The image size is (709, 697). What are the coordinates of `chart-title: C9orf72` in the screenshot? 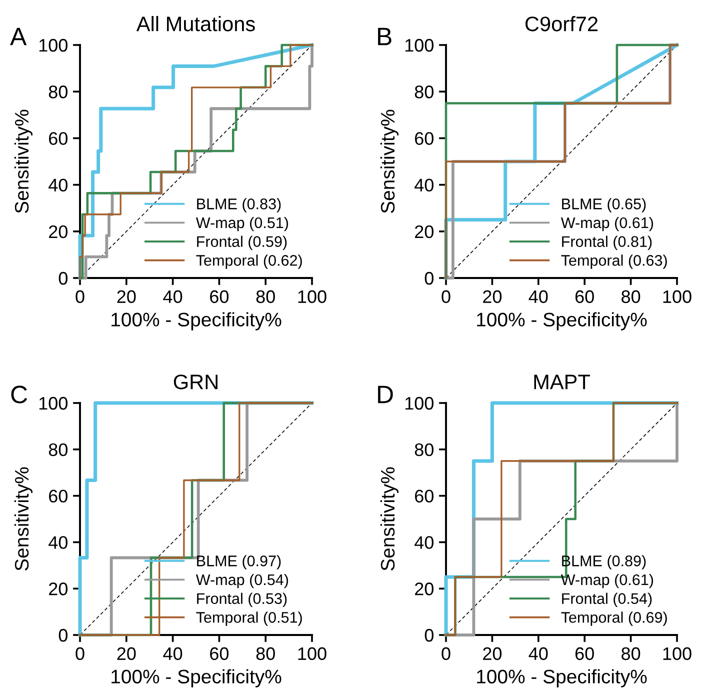 It's located at (562, 24).